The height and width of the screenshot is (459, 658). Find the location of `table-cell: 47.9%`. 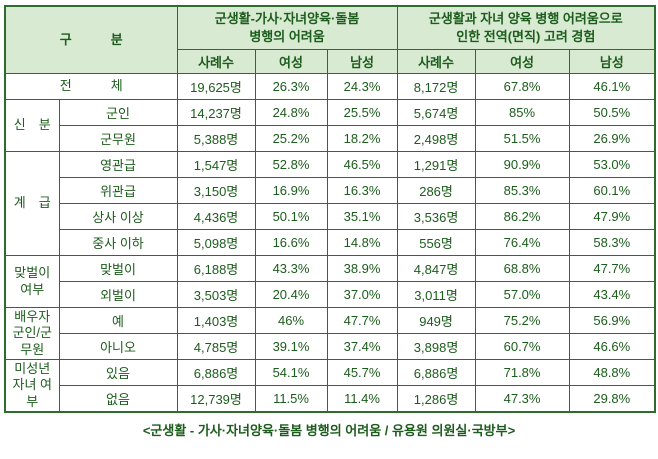

table-cell: 47.9% is located at coordinates (612, 216).